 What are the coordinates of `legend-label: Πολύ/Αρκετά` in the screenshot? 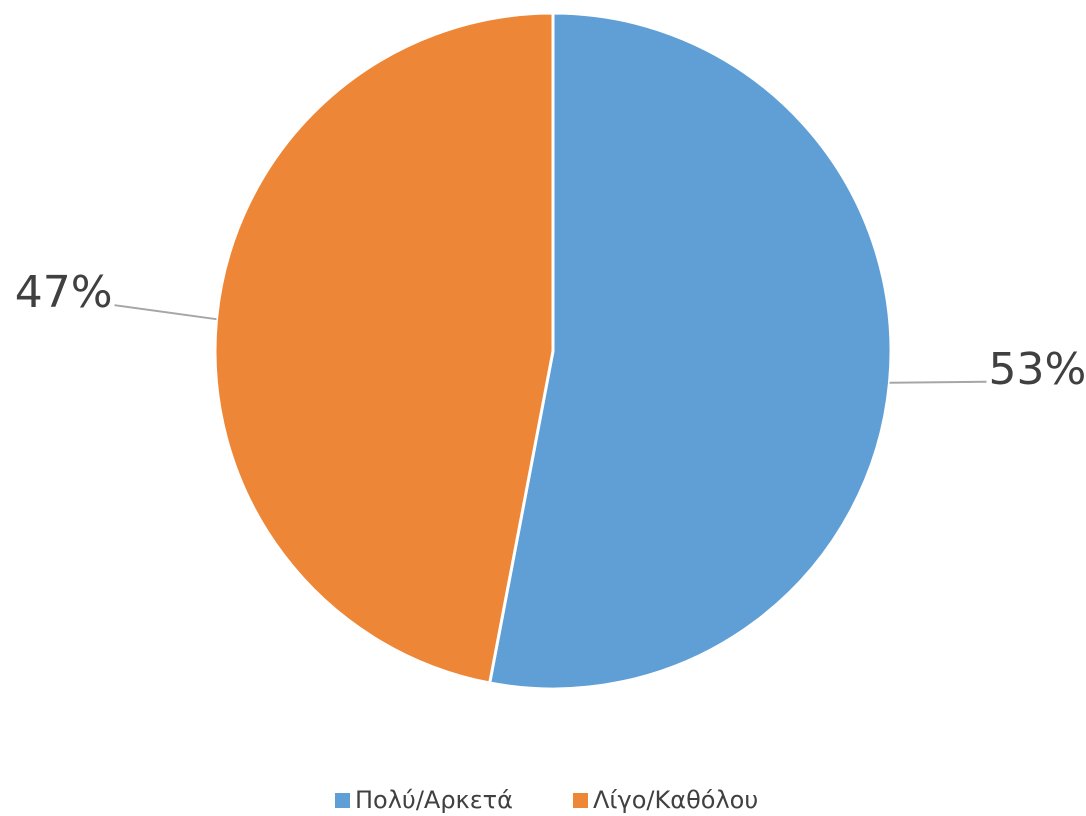 It's located at (434, 800).